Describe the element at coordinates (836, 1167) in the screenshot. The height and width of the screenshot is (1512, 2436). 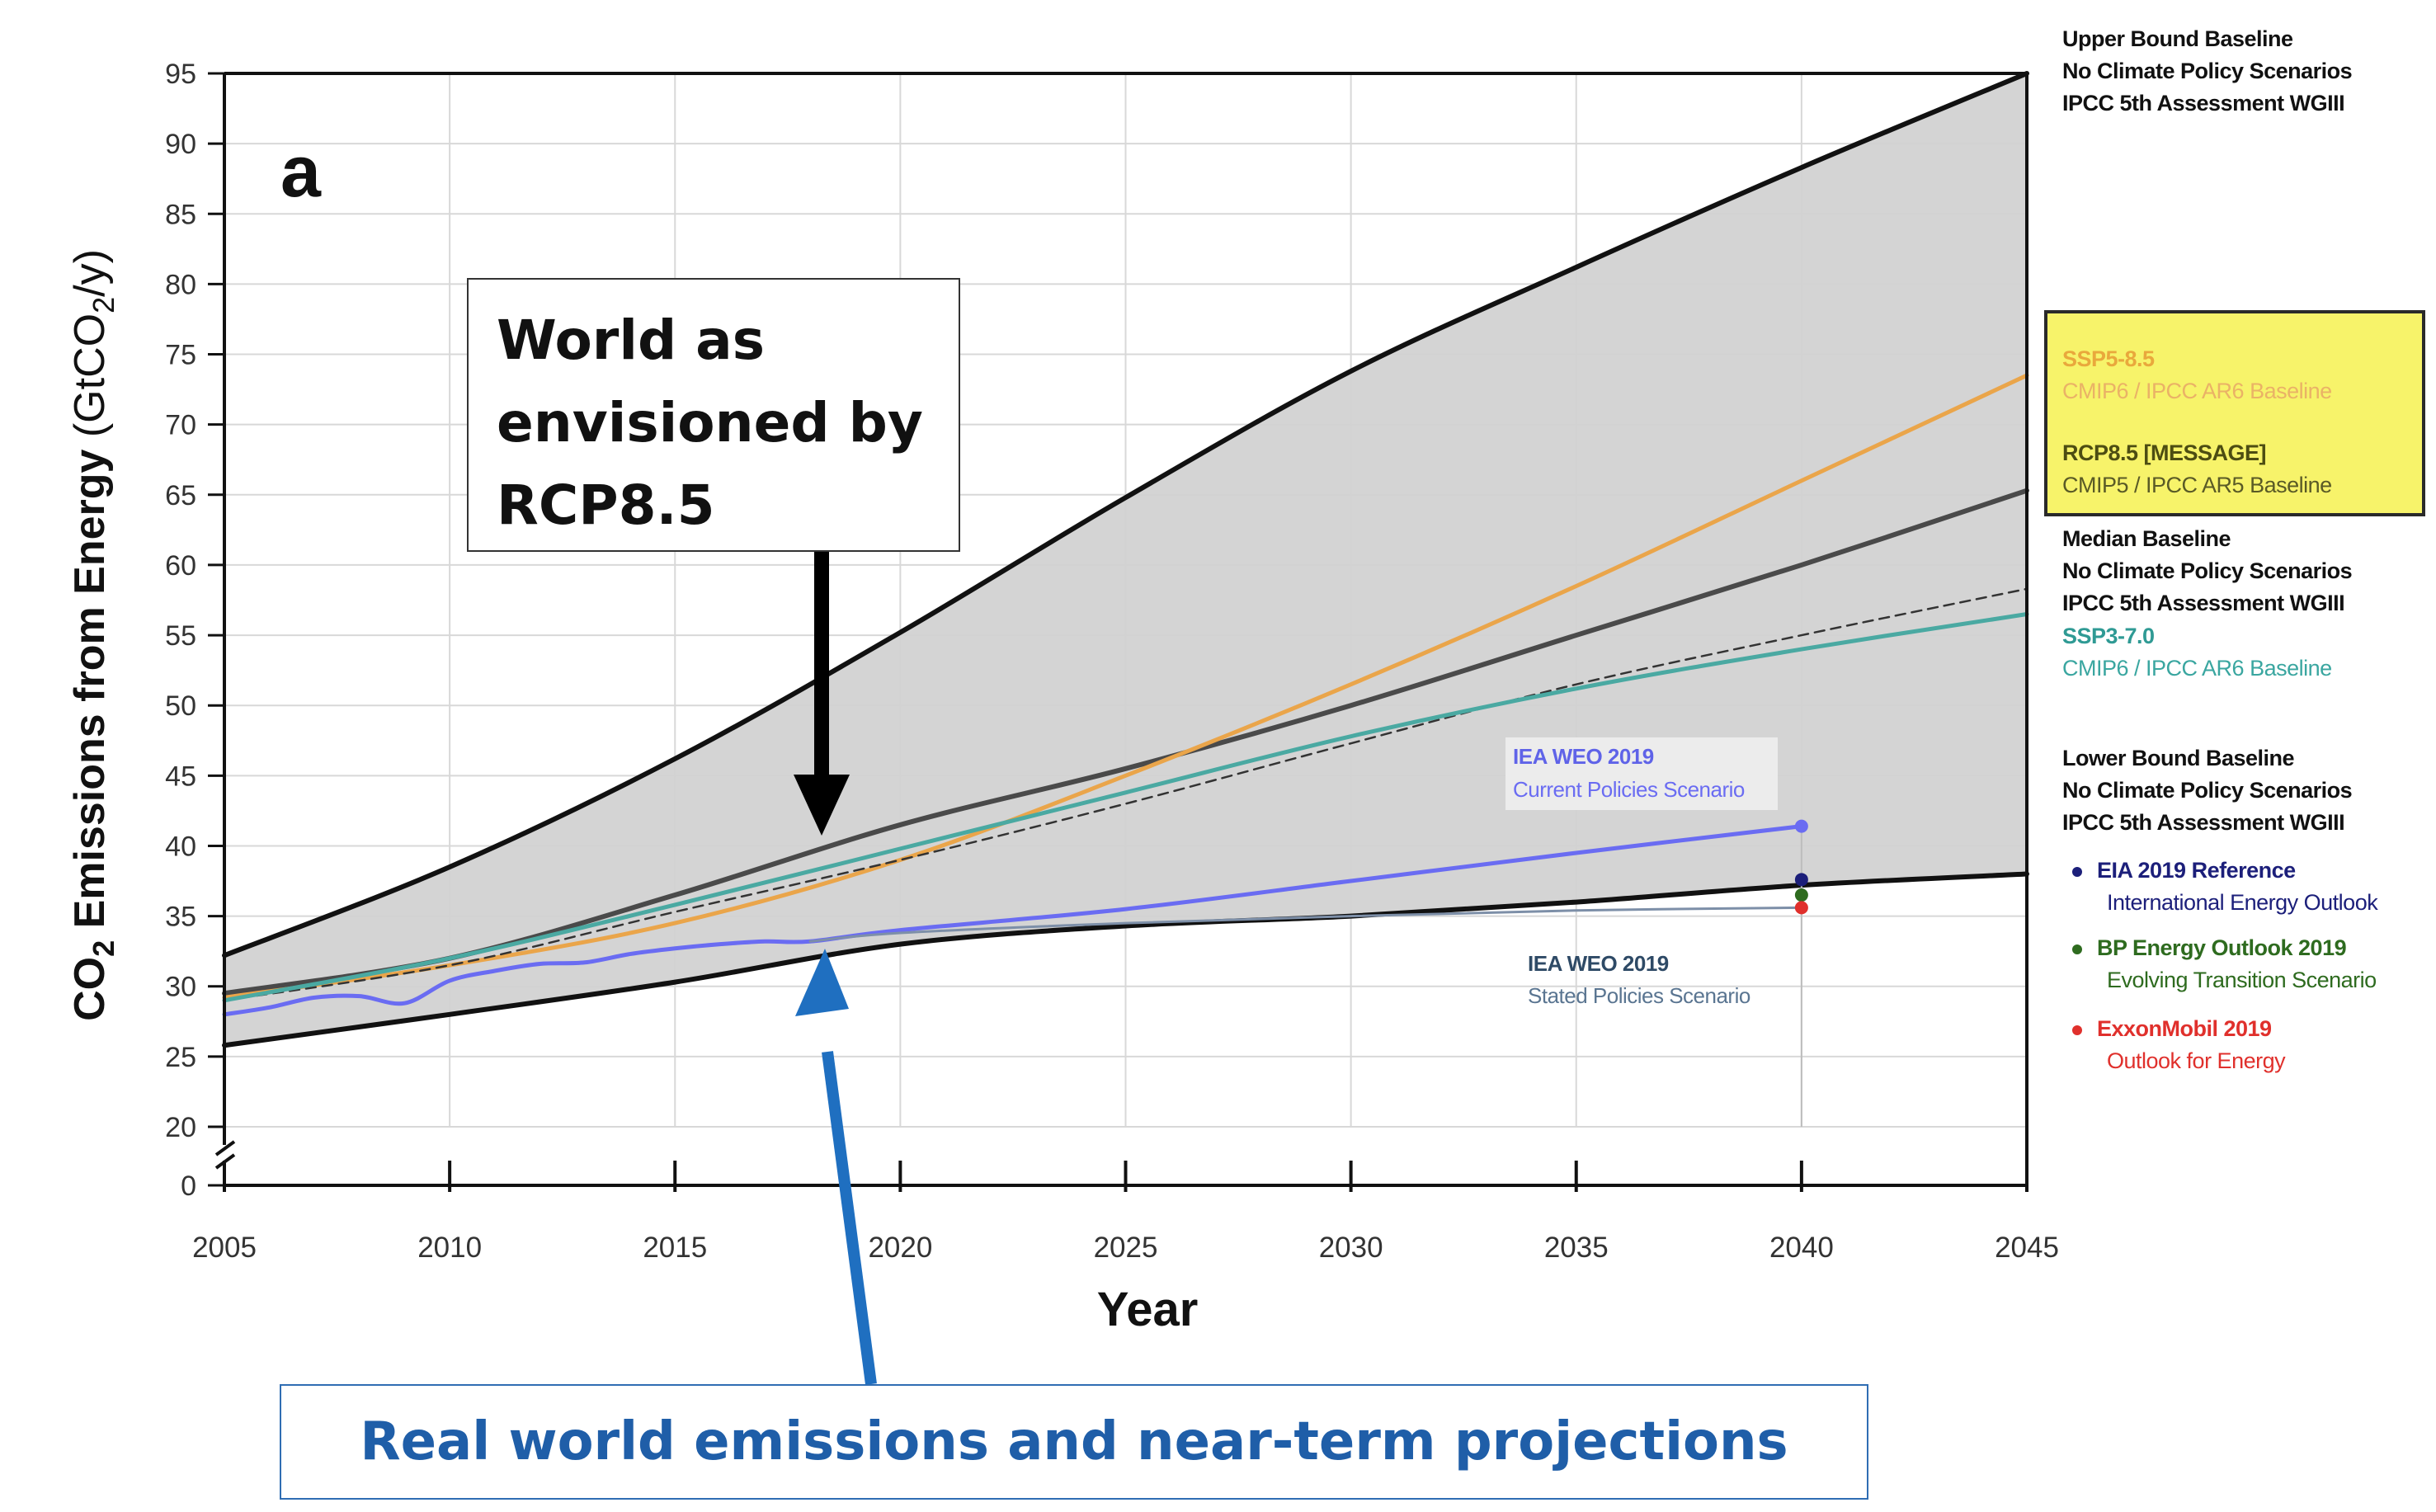
I see `real-world-callout-arrow` at that location.